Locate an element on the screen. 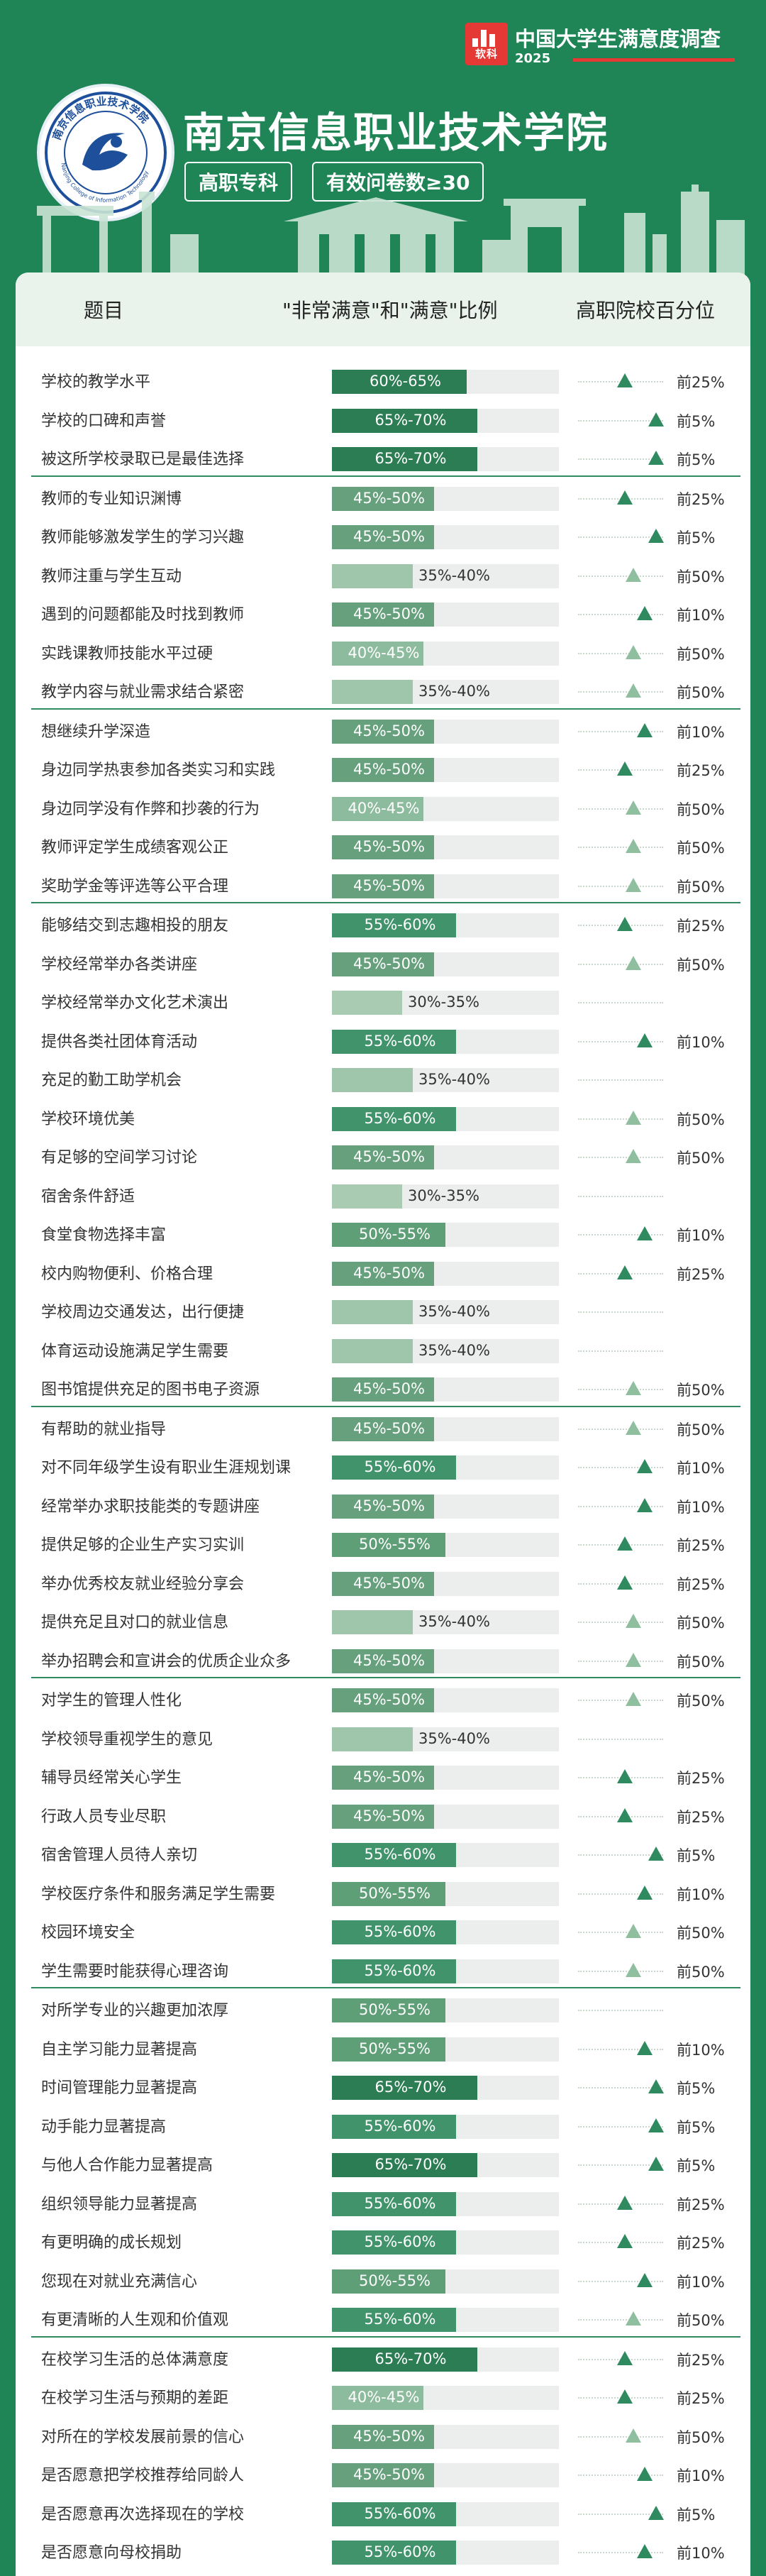  percentile-label: 前10% is located at coordinates (701, 1507).